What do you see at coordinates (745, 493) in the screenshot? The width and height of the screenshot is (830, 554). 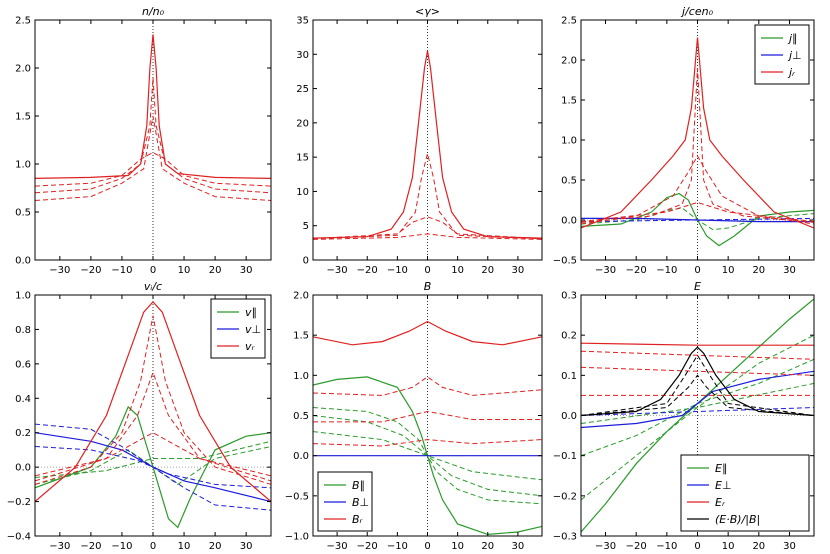 I see `legend: E∥ E⊥ Eᵣ (E·B)/|B|` at bounding box center [745, 493].